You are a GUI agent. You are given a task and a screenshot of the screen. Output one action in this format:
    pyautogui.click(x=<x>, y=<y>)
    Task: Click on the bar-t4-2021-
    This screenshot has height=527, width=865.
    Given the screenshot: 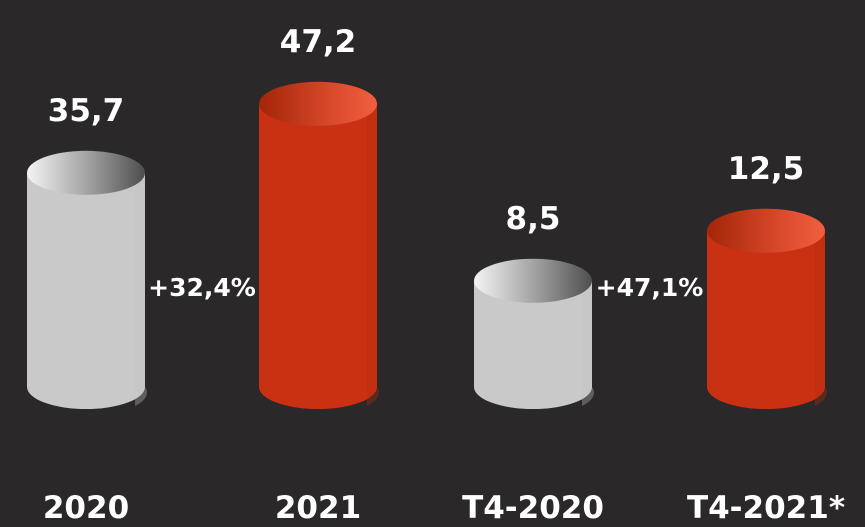 What is the action you would take?
    pyautogui.click(x=767, y=308)
    